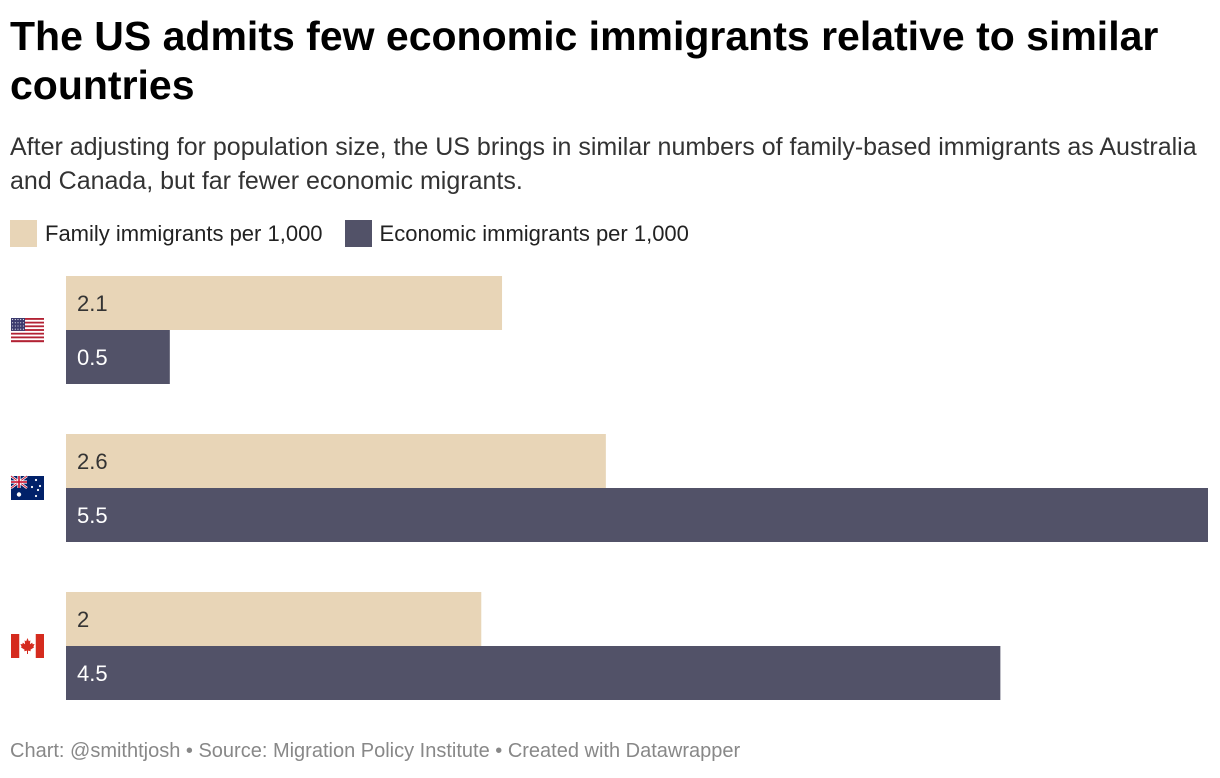  What do you see at coordinates (533, 673) in the screenshot?
I see `bar-economic-canada` at bounding box center [533, 673].